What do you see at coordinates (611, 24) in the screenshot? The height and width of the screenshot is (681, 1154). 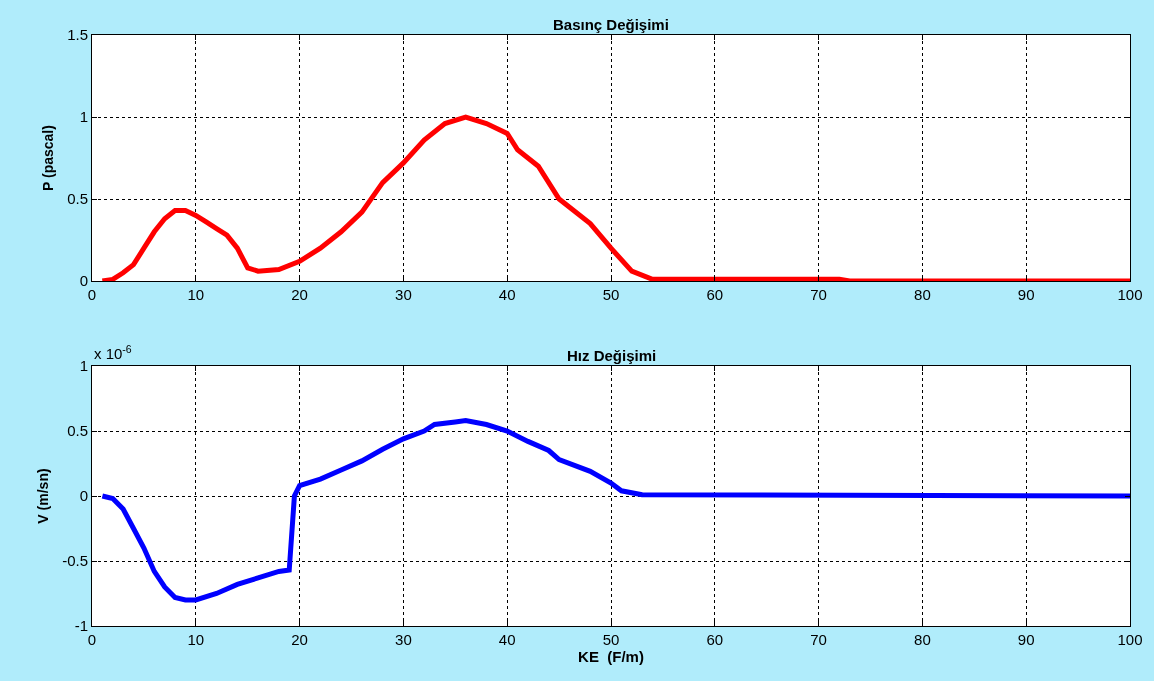 I see `chart-title: Basınç Değişimi` at bounding box center [611, 24].